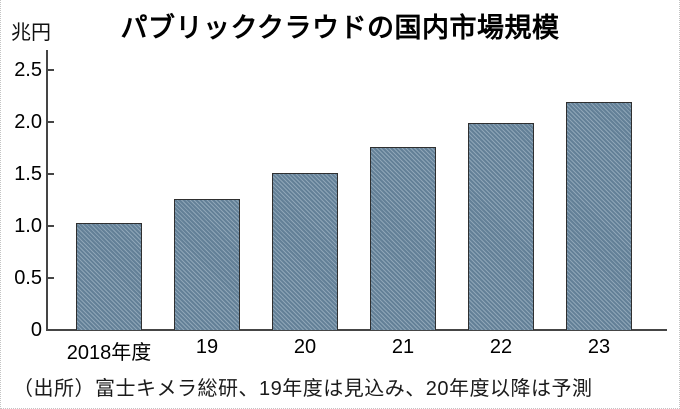  Describe the element at coordinates (47, 190) in the screenshot. I see `y-axis-line` at that location.